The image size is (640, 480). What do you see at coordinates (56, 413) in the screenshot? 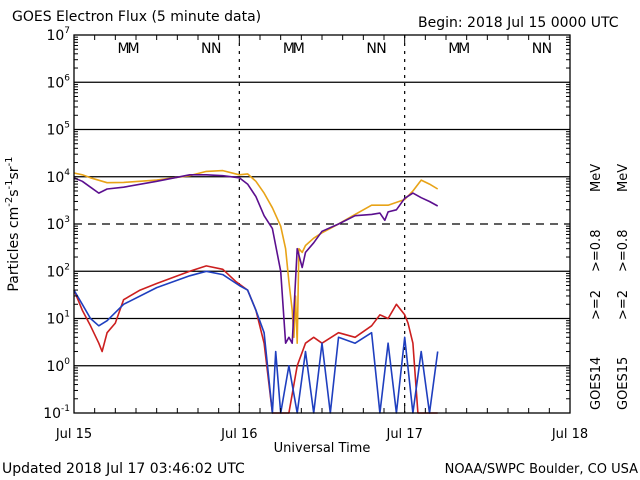
I see `y-tick-label: 10⁻¹` at bounding box center [56, 413].